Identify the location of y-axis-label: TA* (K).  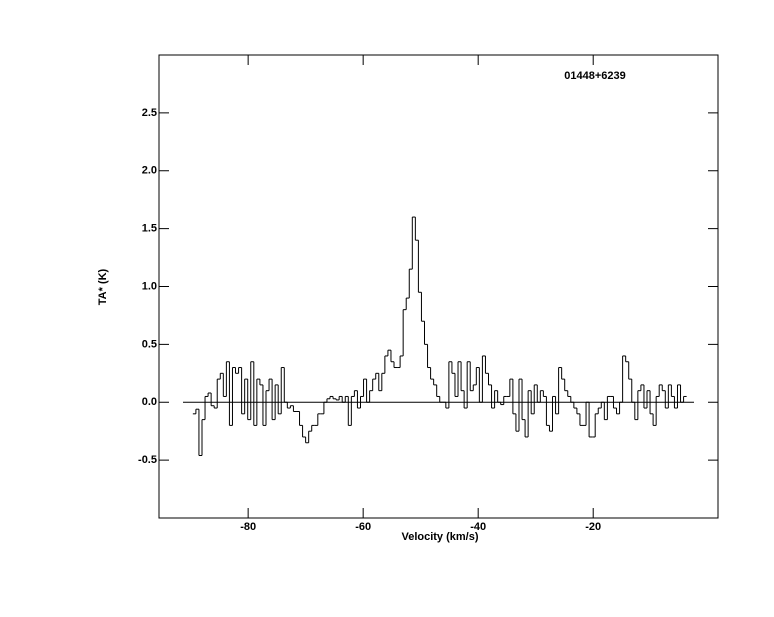
(103, 286).